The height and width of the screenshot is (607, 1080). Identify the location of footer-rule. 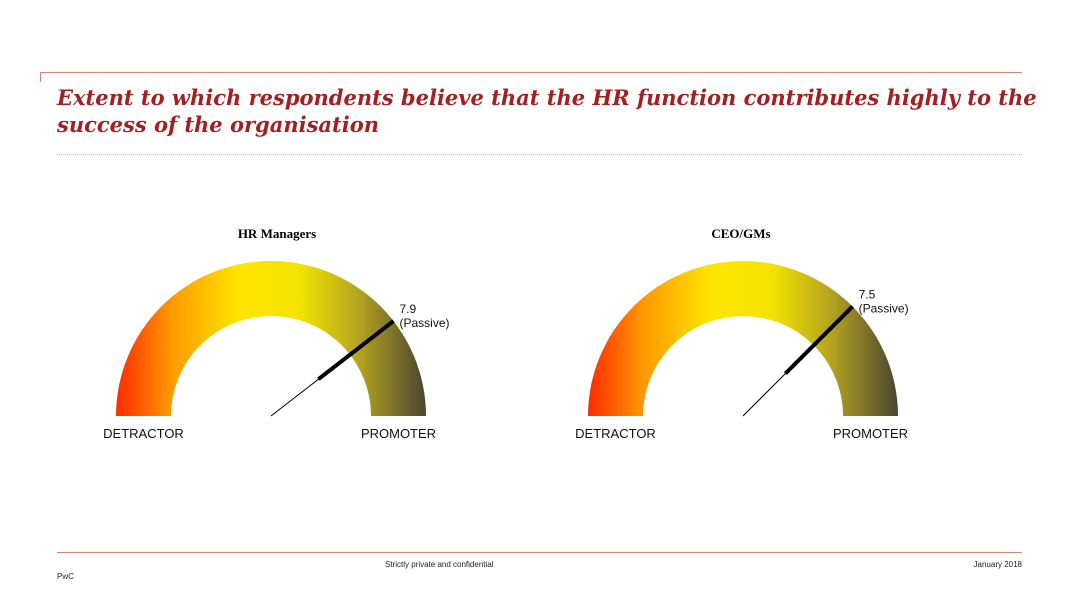
(539, 552).